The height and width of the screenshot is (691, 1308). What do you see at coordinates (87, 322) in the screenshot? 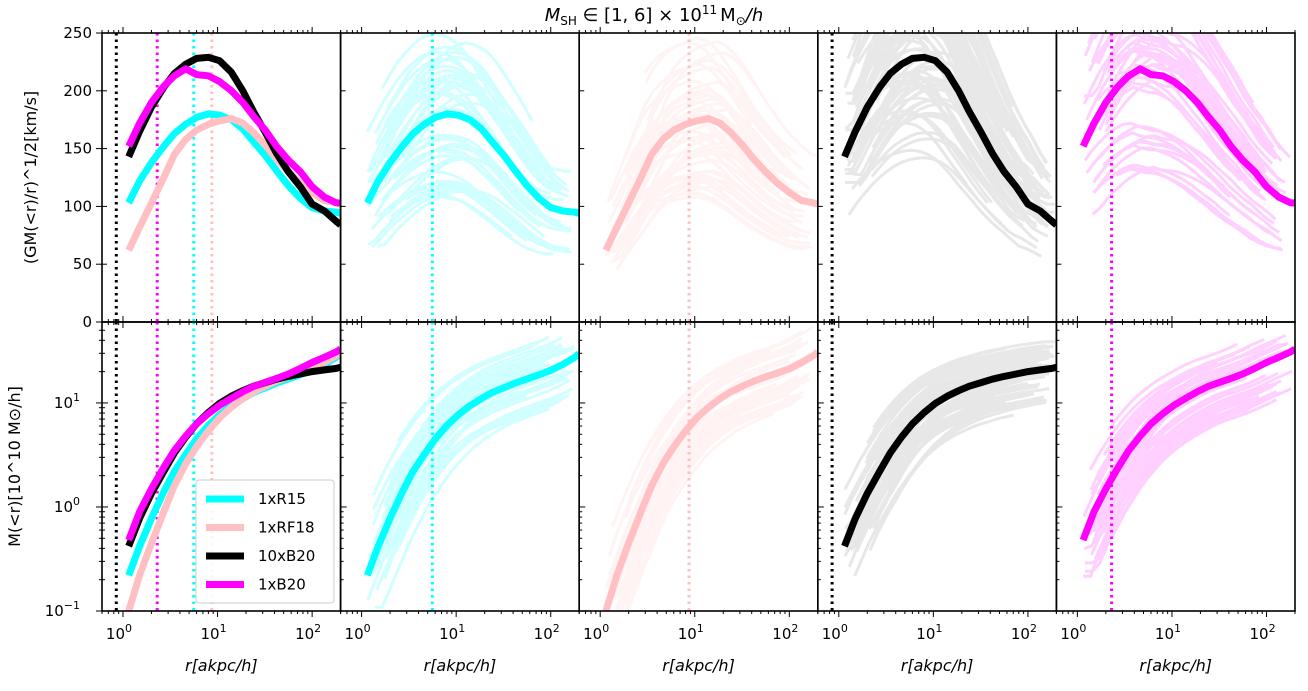
I see `y-tick-label: 0` at bounding box center [87, 322].